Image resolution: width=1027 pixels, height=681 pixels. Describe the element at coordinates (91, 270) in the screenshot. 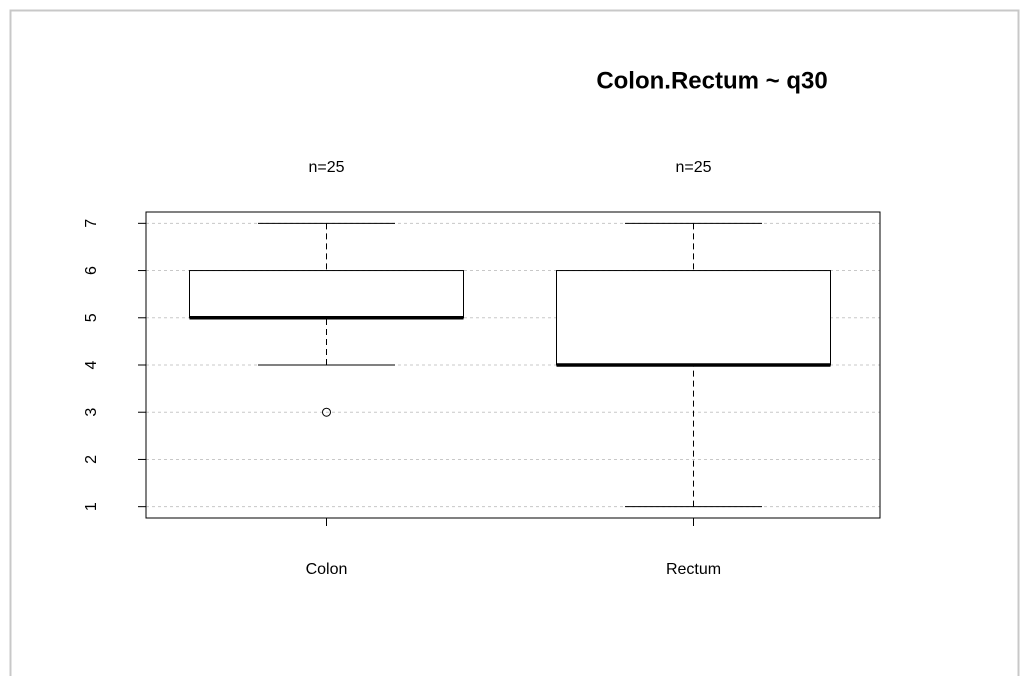

I see `y-tick-label: 6` at that location.